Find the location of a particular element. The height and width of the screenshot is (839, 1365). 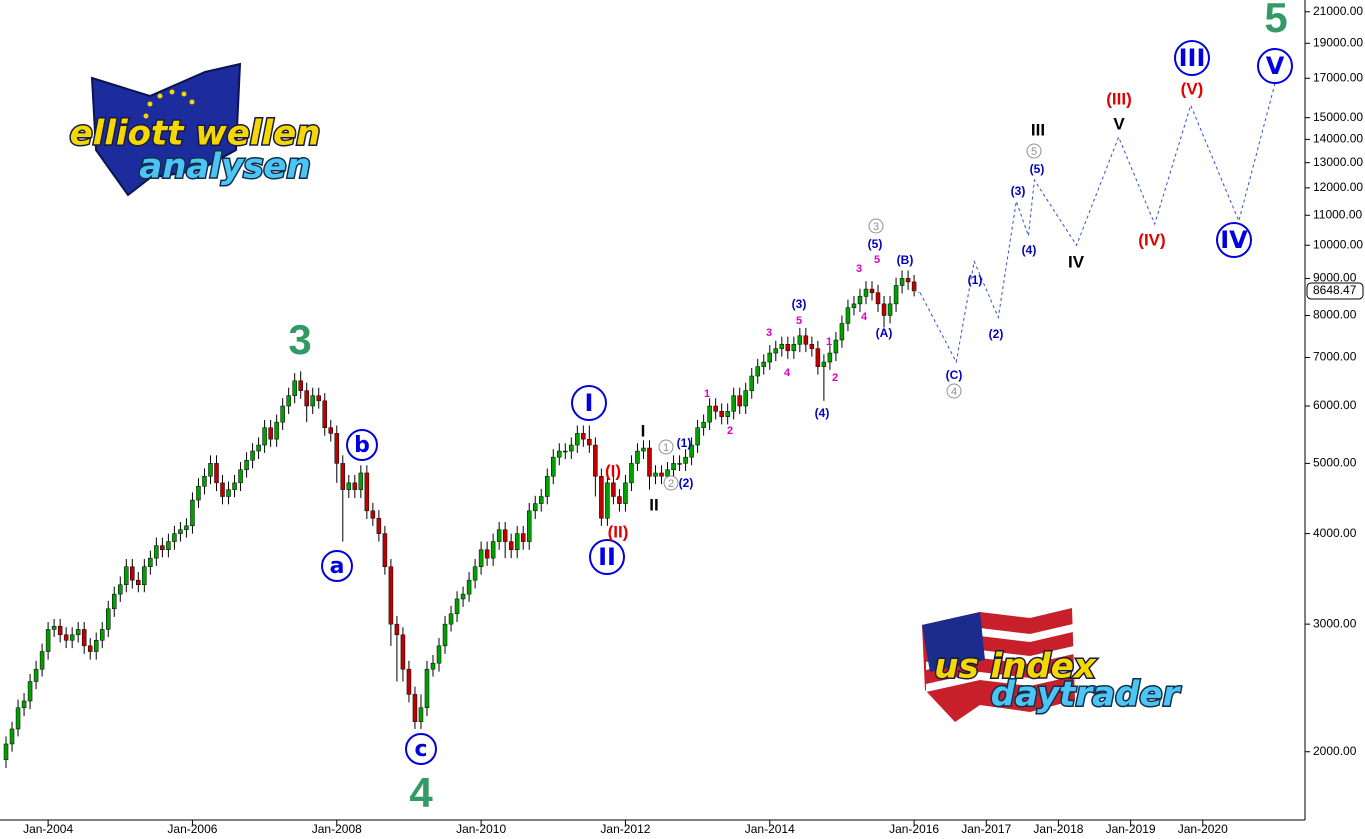

wave-label: 2 is located at coordinates (835, 378).